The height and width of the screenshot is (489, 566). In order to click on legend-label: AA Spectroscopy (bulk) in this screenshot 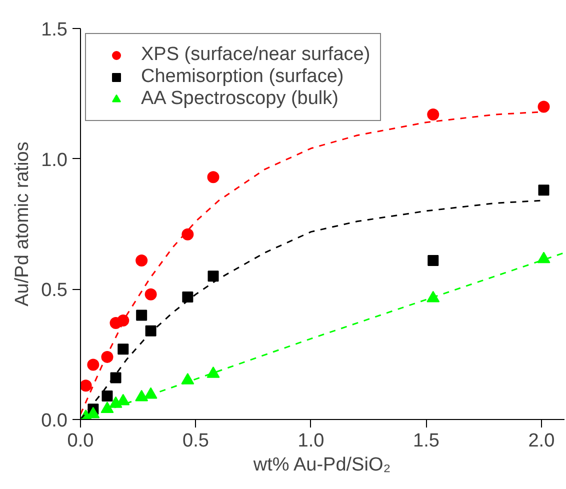, I will do `click(239, 99)`.